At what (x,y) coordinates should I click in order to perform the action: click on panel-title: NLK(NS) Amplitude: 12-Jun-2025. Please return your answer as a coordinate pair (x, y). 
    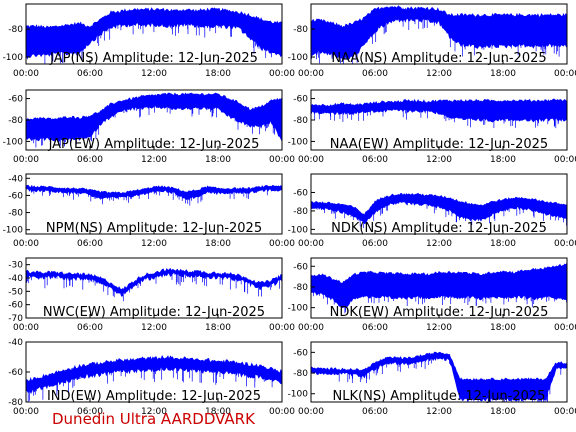
    Looking at the image, I should click on (439, 396).